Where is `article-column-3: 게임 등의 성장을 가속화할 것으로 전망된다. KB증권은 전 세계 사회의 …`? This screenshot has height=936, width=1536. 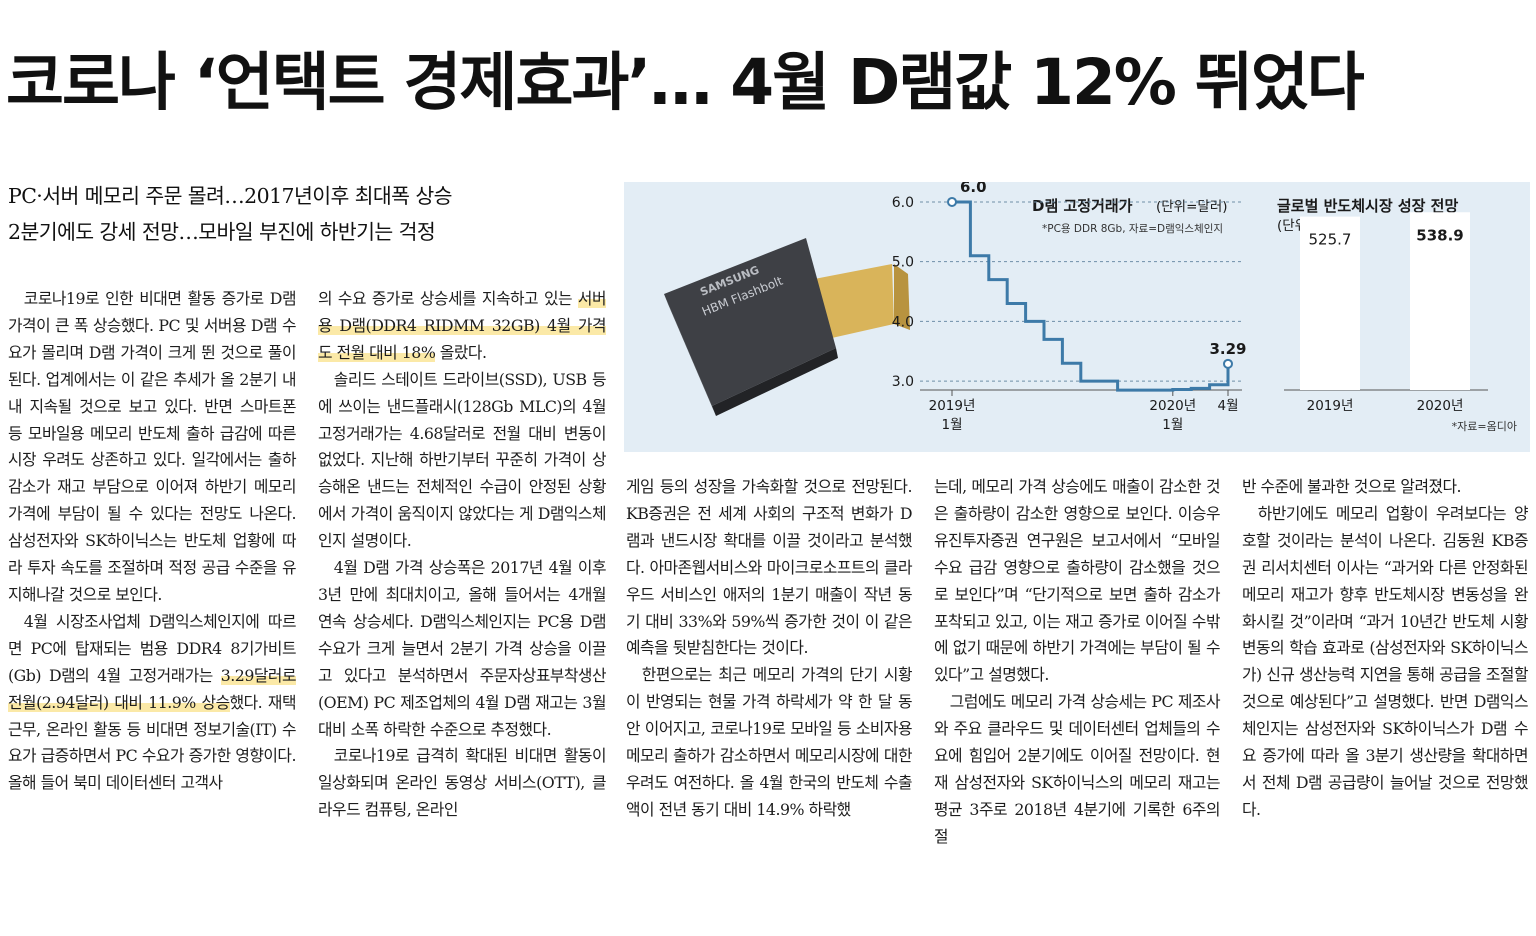
article-column-3: 게임 등의 성장을 가속화할 것으로 전망된다. KB증권은 전 세계 사회의 … is located at coordinates (769, 649).